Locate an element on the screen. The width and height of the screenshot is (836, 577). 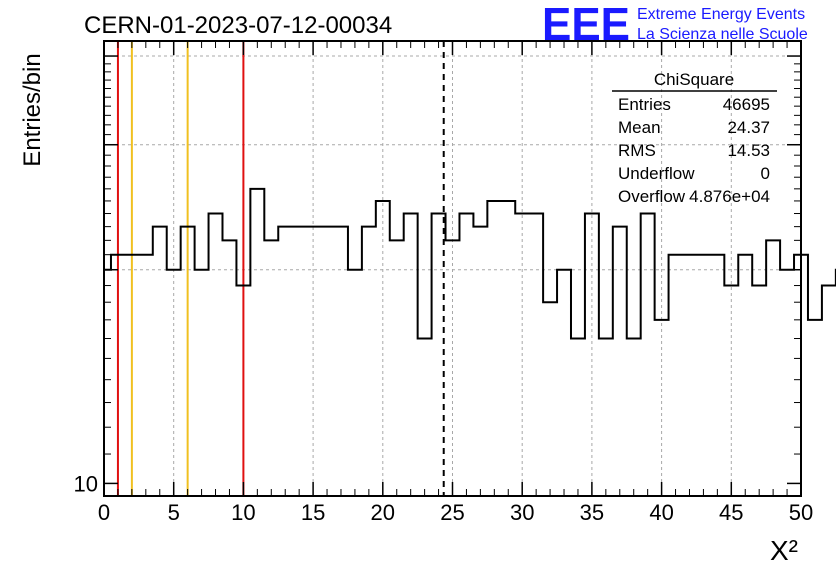
y-tick-labels: 10 is located at coordinates (86, 483).